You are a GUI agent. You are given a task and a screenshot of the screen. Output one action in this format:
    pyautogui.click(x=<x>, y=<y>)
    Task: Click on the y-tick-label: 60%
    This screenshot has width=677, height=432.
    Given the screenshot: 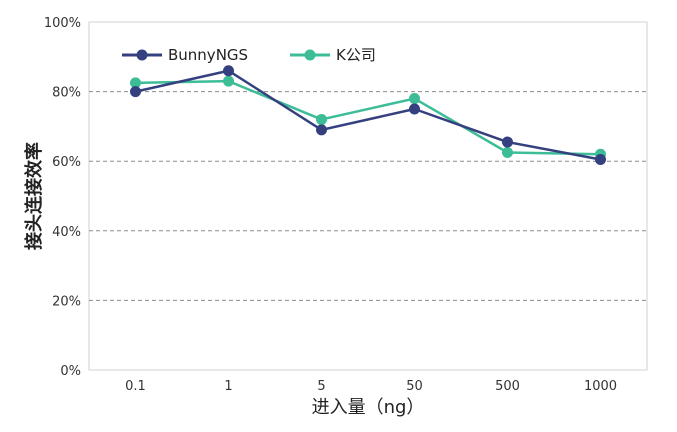 What is the action you would take?
    pyautogui.click(x=66, y=162)
    